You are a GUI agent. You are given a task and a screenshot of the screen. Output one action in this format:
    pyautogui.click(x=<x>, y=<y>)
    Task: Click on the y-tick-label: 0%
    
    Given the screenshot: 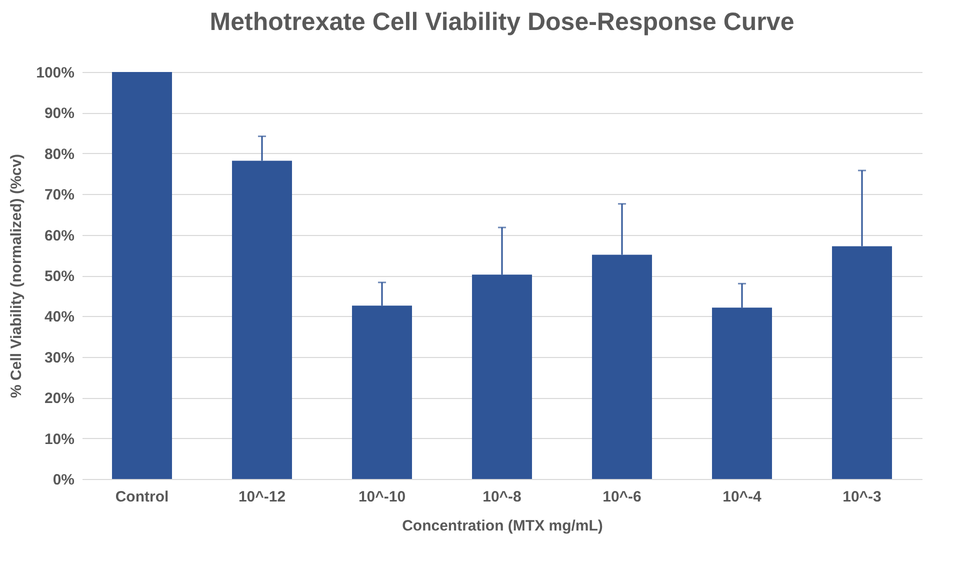 What is the action you would take?
    pyautogui.click(x=63, y=480)
    